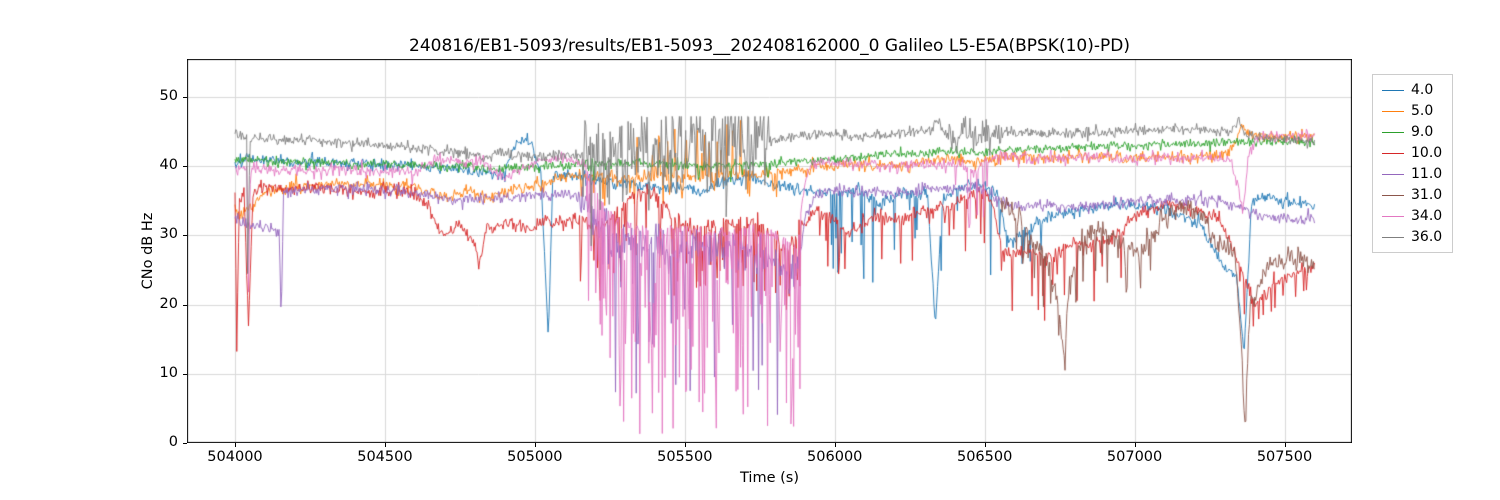  Describe the element at coordinates (1427, 174) in the screenshot. I see `legend-label: 11.0` at that location.